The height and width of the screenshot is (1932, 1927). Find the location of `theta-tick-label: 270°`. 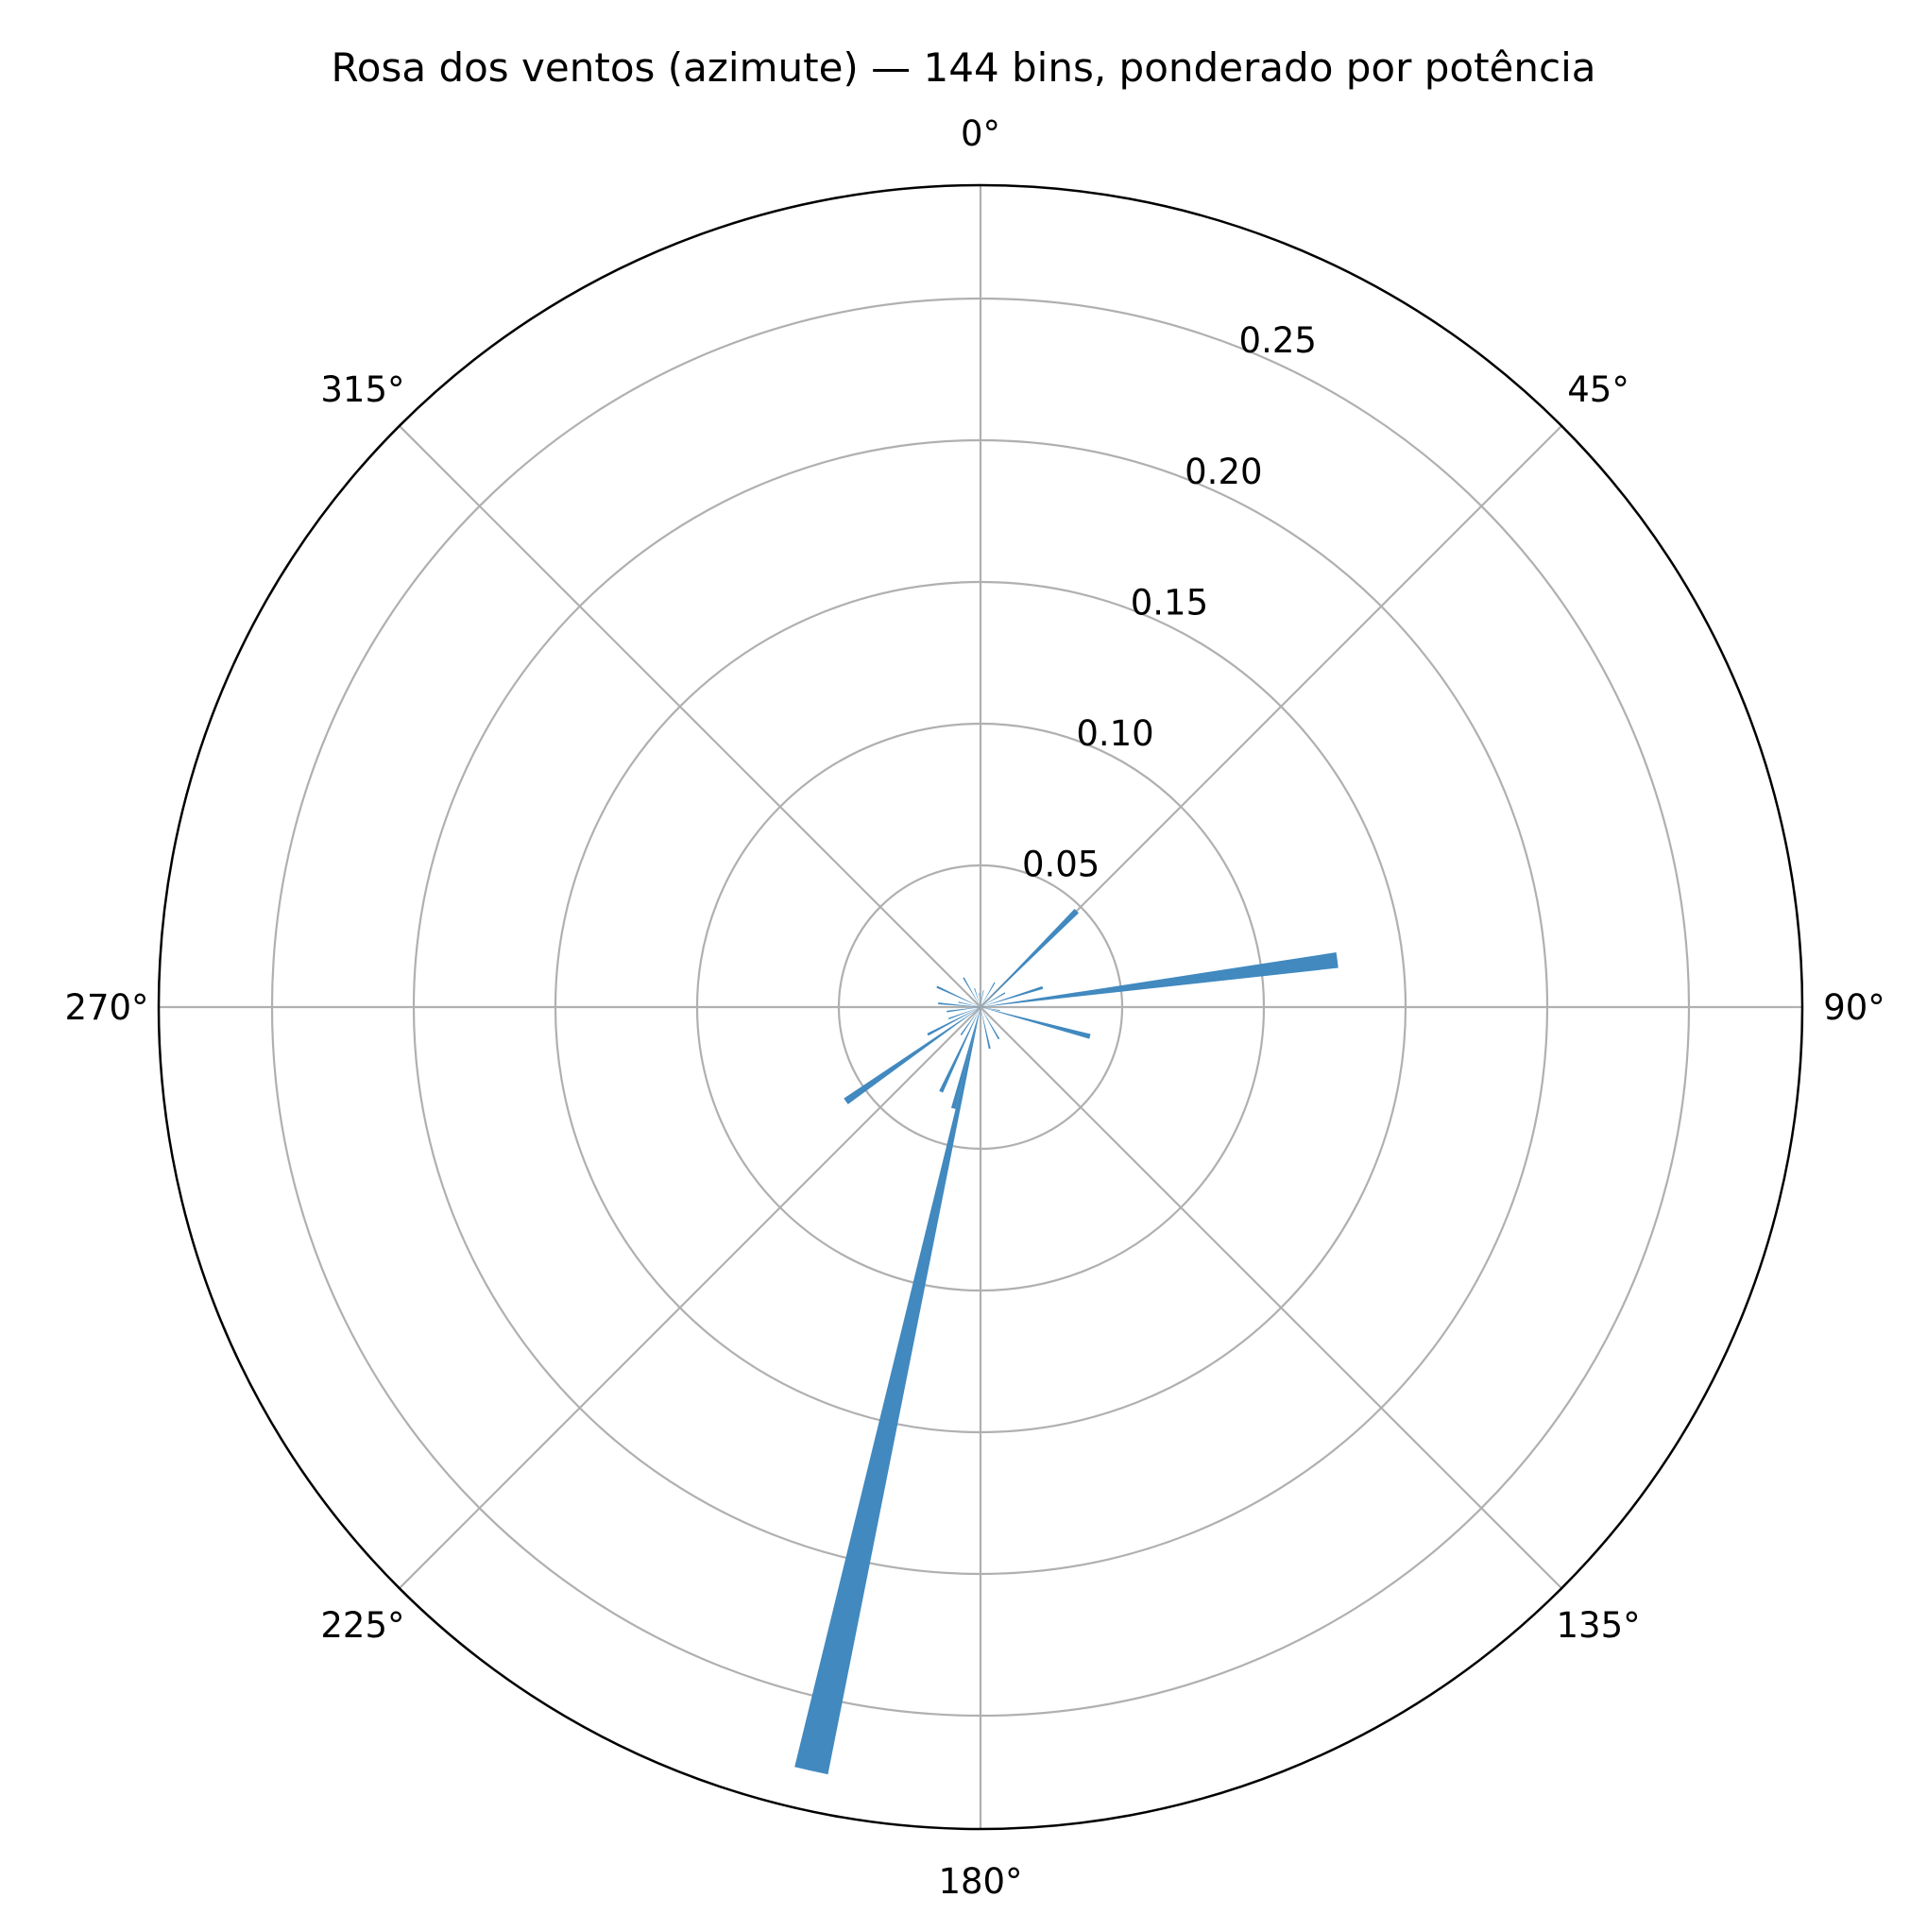

theta-tick-label: 270° is located at coordinates (106, 1008).